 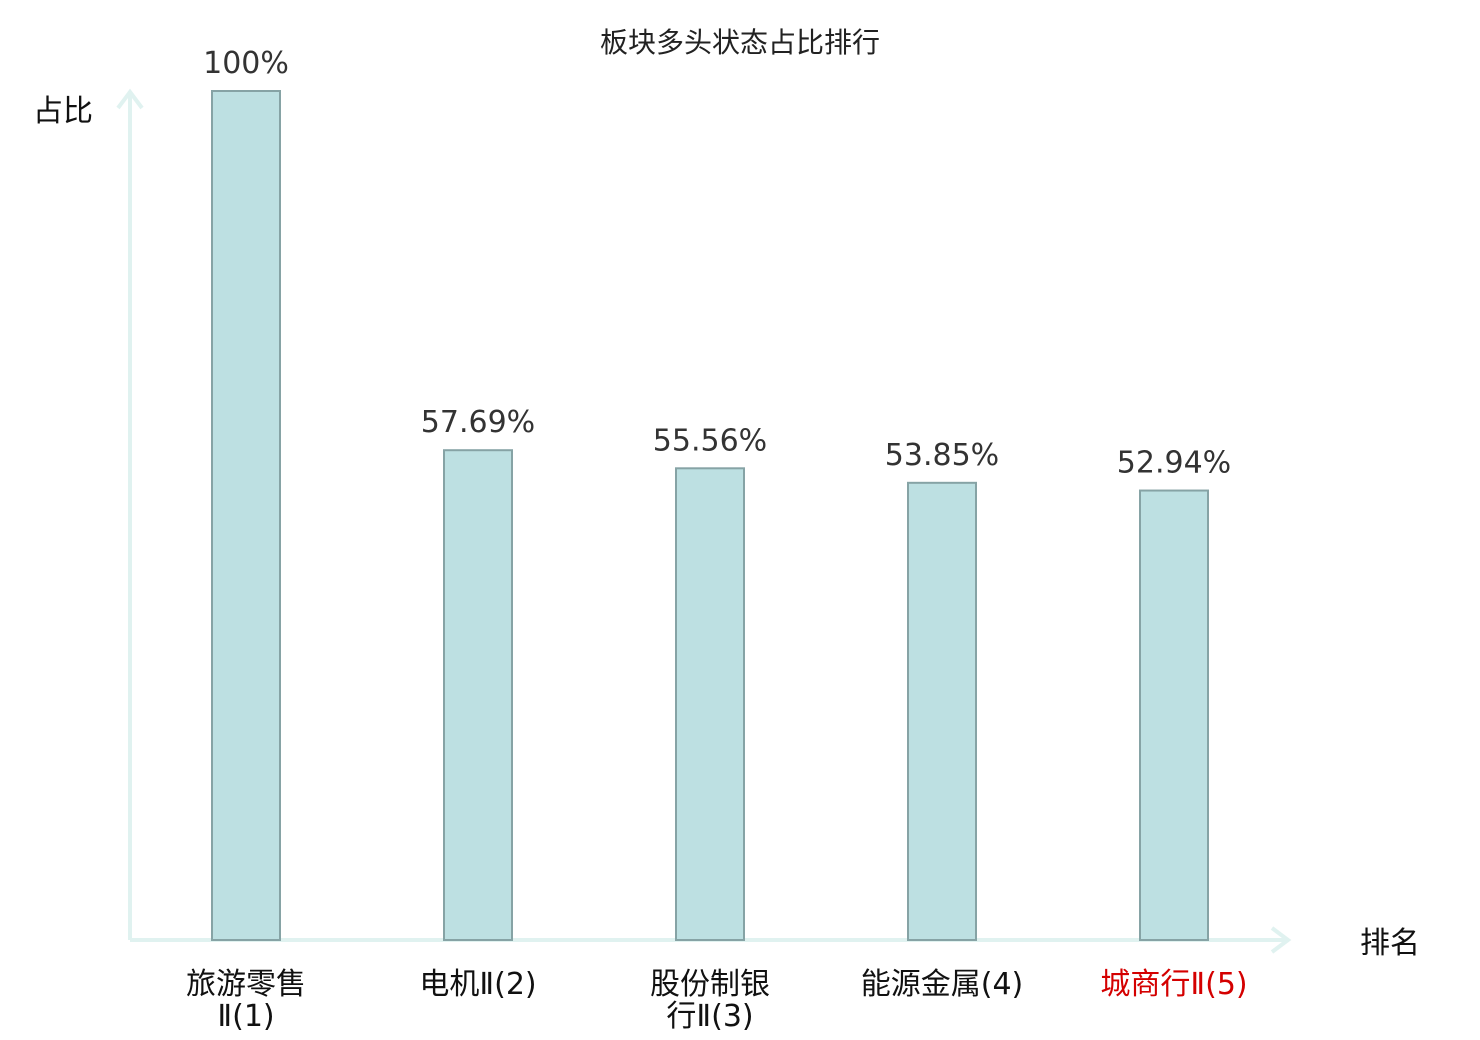 I want to click on bar-value-label: 55.56%, so click(x=710, y=440).